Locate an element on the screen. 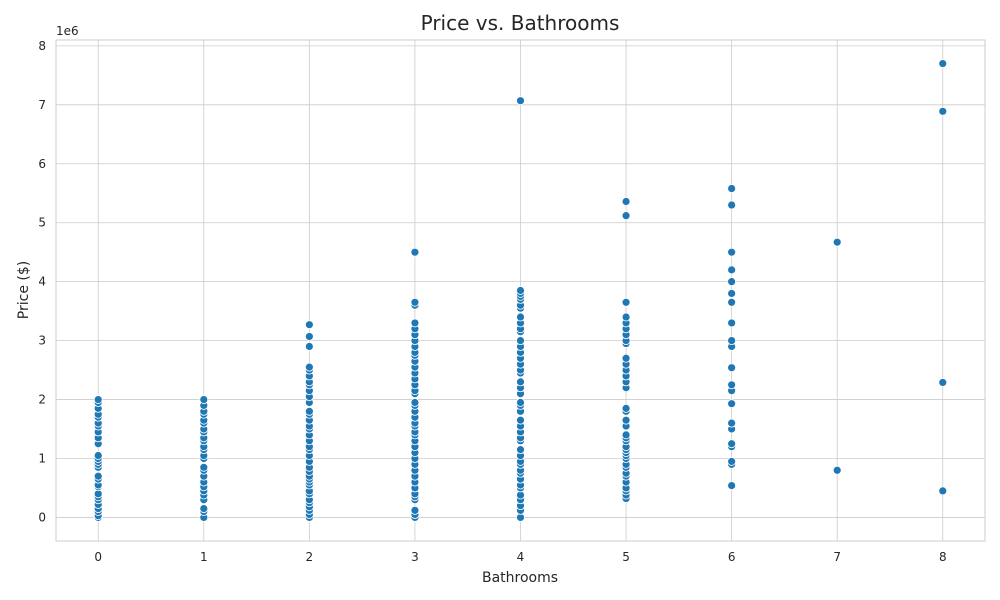 The width and height of the screenshot is (1000, 600). y-tick-label: 5 is located at coordinates (42, 223).